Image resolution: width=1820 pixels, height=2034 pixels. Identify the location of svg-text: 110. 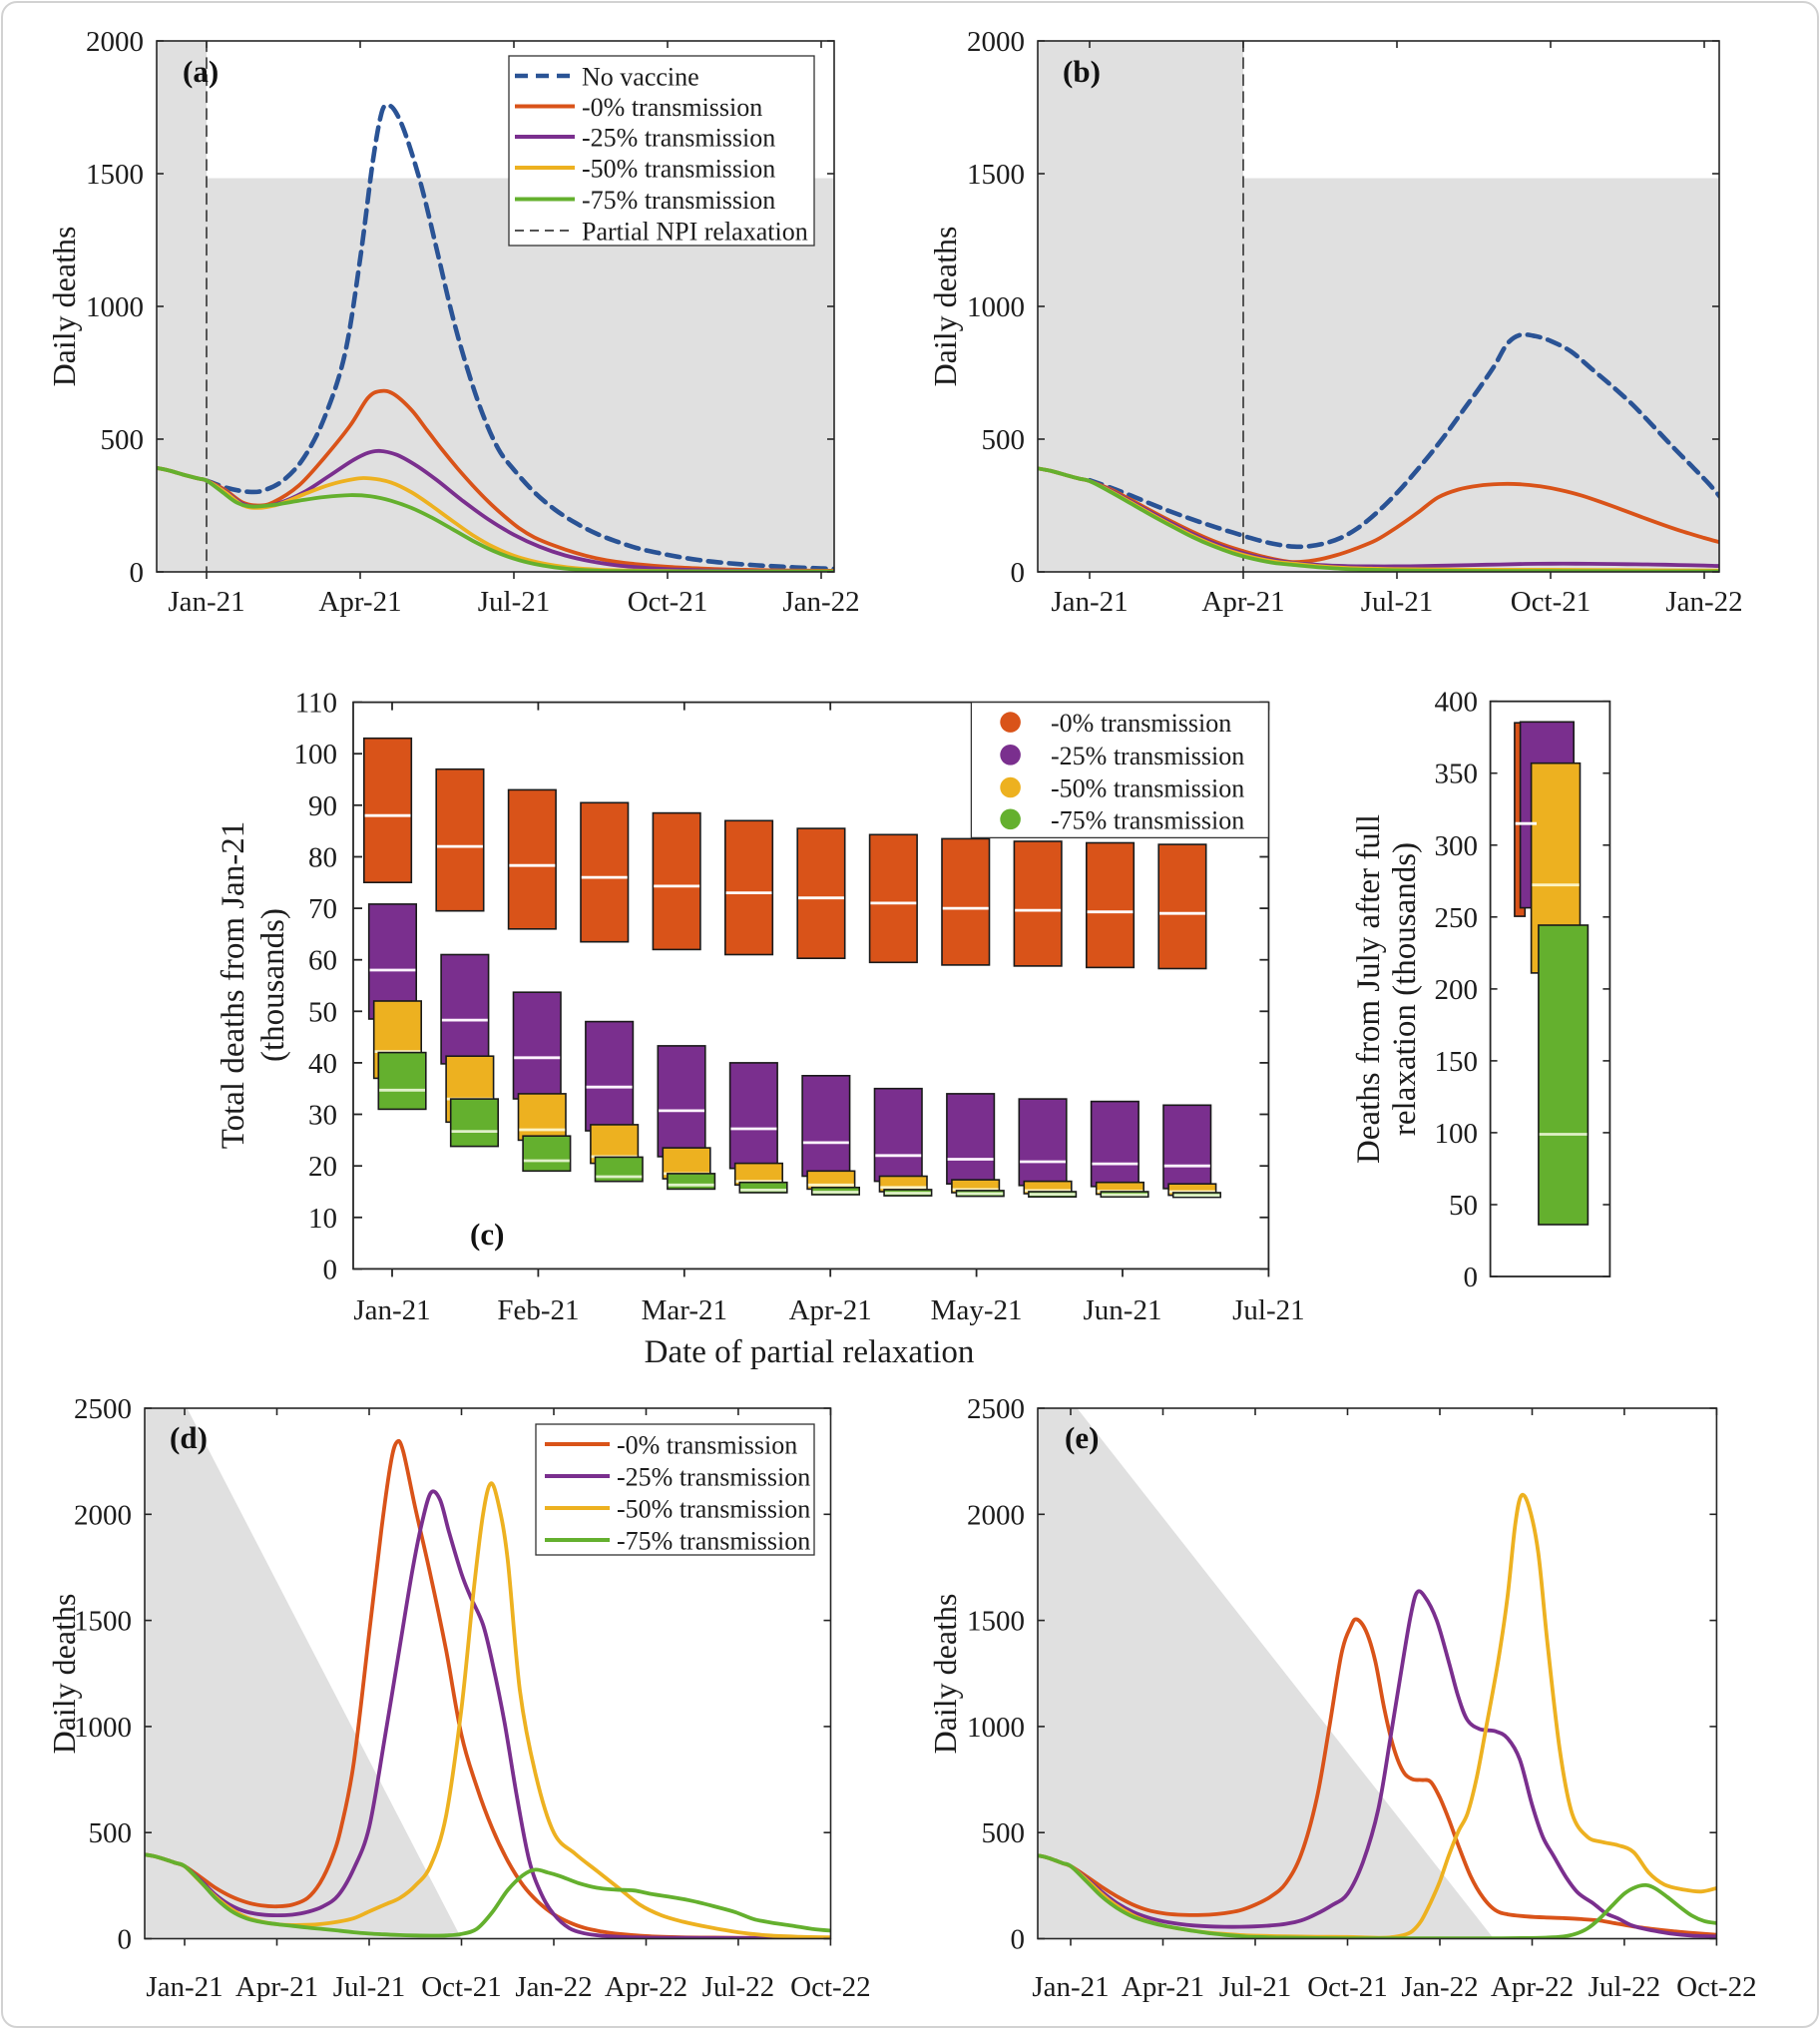
(316, 704).